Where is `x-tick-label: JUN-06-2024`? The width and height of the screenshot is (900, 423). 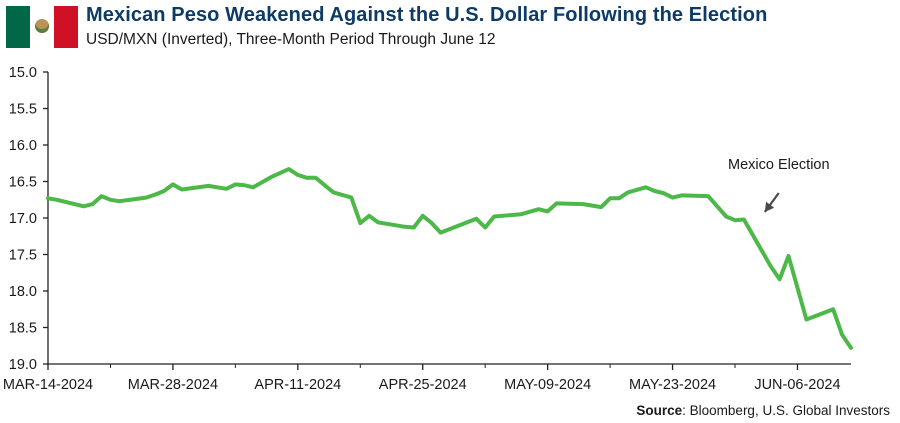 x-tick-label: JUN-06-2024 is located at coordinates (797, 385).